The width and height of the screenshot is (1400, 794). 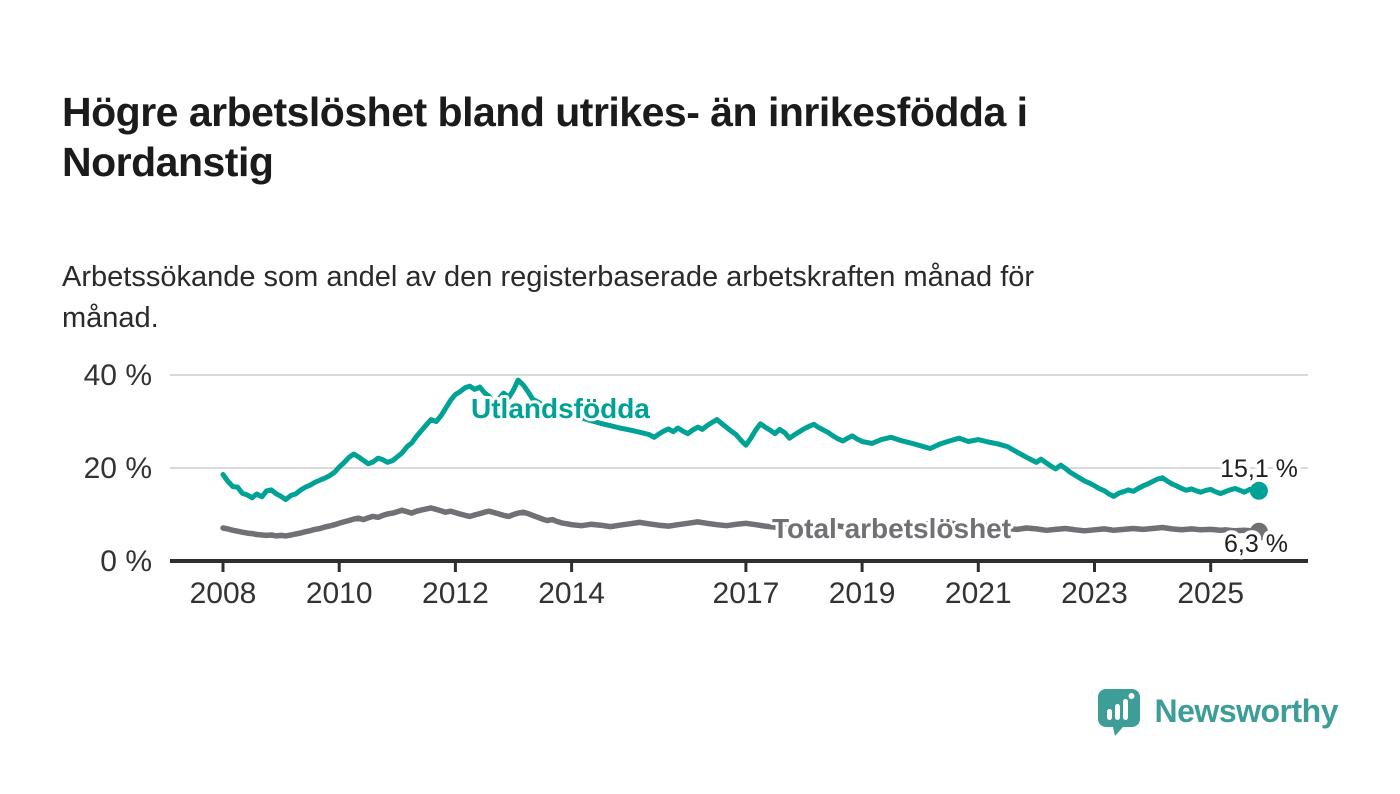 I want to click on x-axis-tick-label: 2023, so click(x=1094, y=593).